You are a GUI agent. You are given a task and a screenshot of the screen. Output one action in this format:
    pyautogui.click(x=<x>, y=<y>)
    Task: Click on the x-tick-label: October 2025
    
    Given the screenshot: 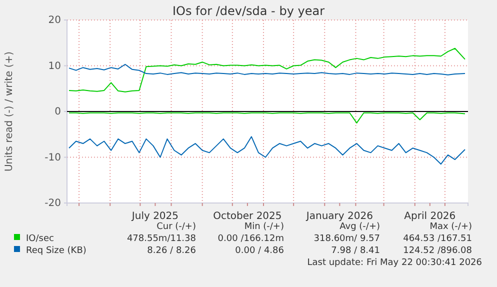 What is the action you would take?
    pyautogui.click(x=247, y=216)
    